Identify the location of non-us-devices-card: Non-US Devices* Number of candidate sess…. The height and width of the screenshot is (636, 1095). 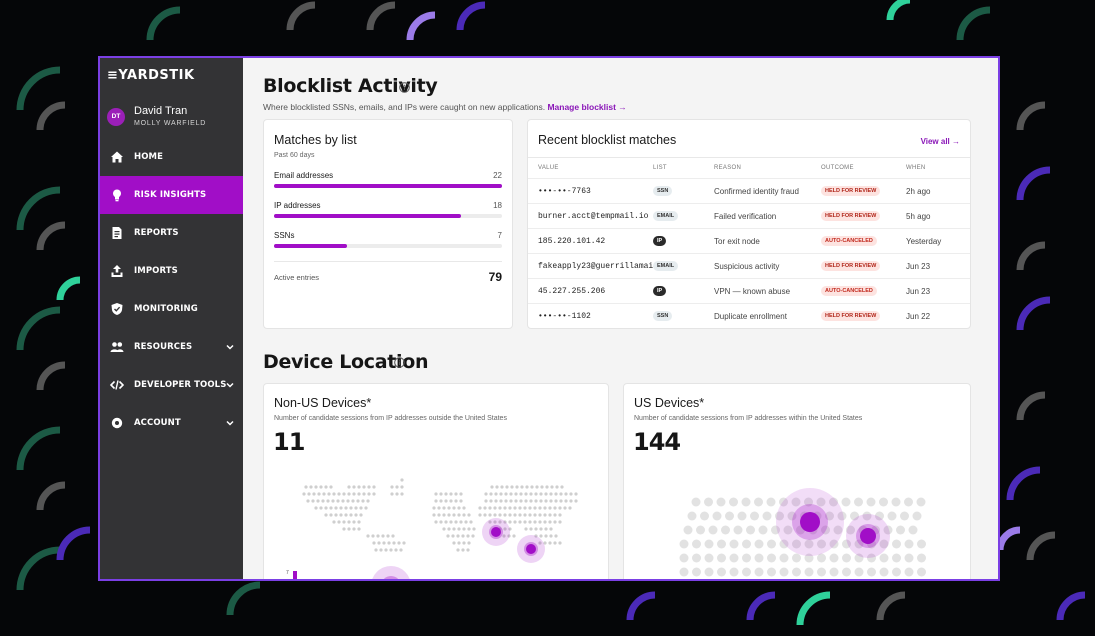
(436, 481).